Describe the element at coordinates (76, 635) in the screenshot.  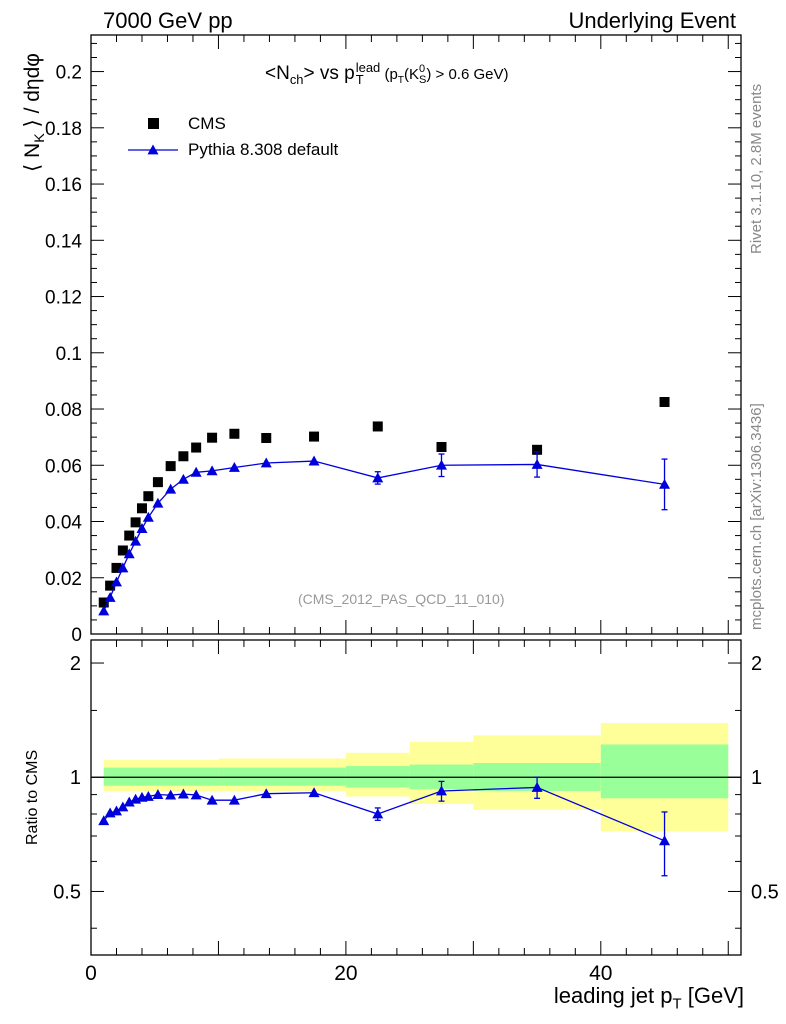
I see `main-y-tick-label: 0` at that location.